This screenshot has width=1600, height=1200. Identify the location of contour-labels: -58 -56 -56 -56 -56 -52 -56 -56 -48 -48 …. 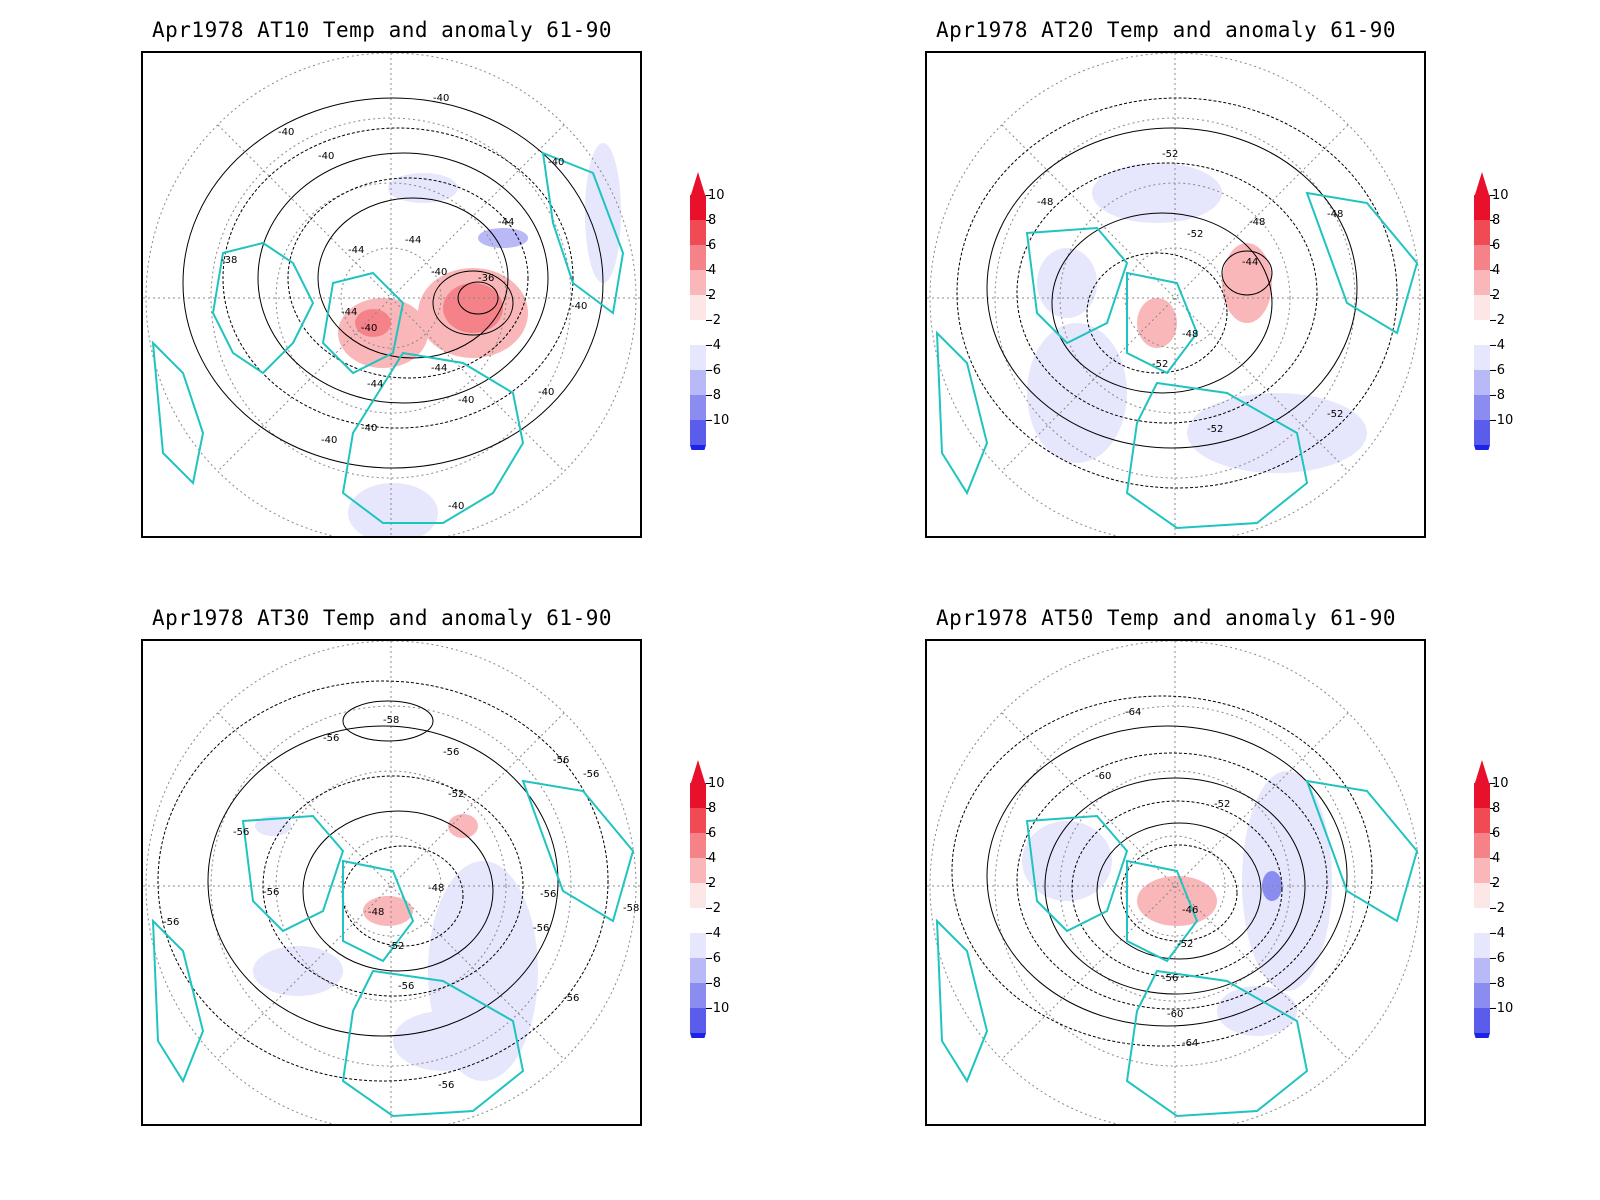
(401, 903).